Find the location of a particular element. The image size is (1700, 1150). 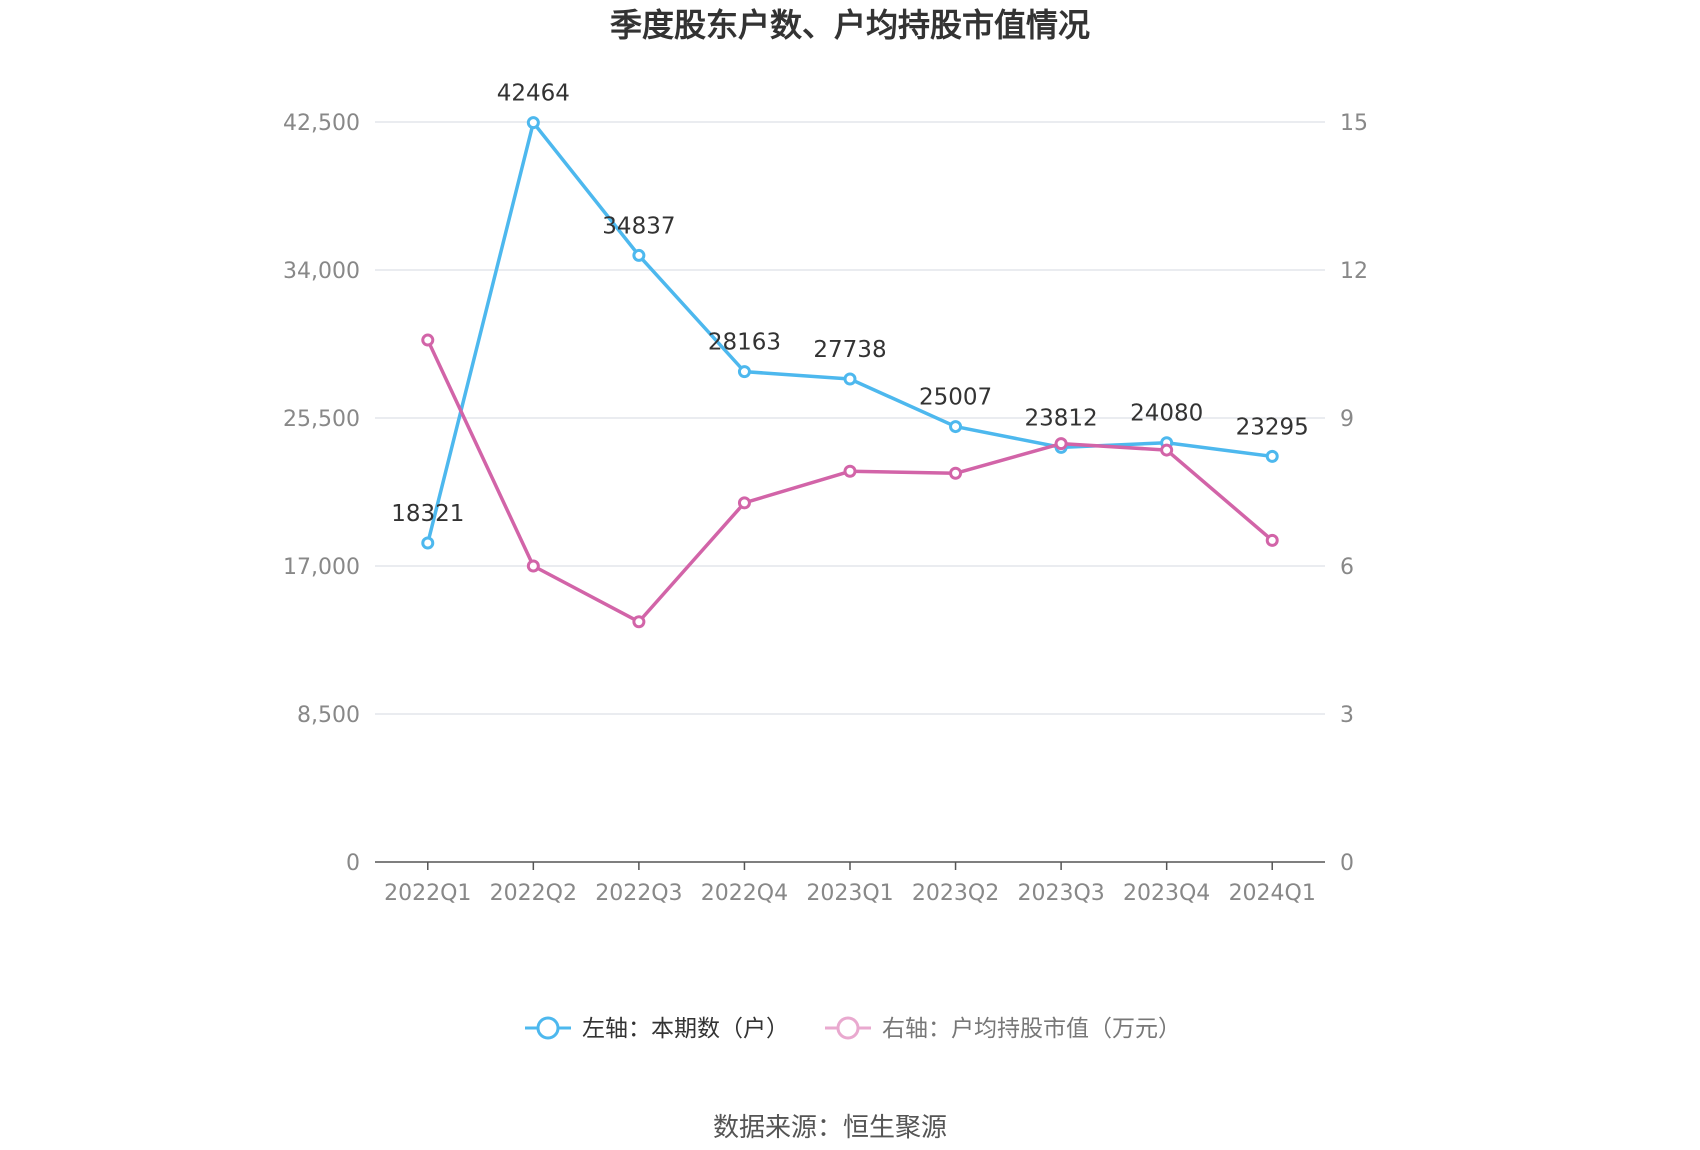

right-axis-tick-label: 3 is located at coordinates (1347, 715).